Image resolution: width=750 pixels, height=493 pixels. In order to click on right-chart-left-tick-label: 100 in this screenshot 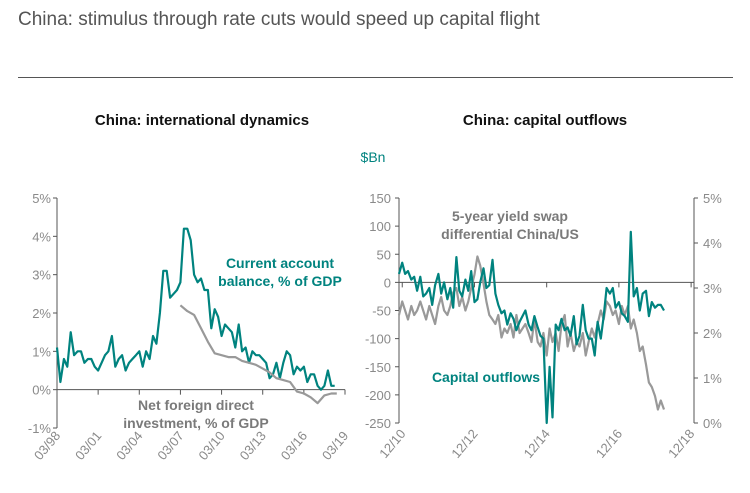, I will do `click(380, 226)`.